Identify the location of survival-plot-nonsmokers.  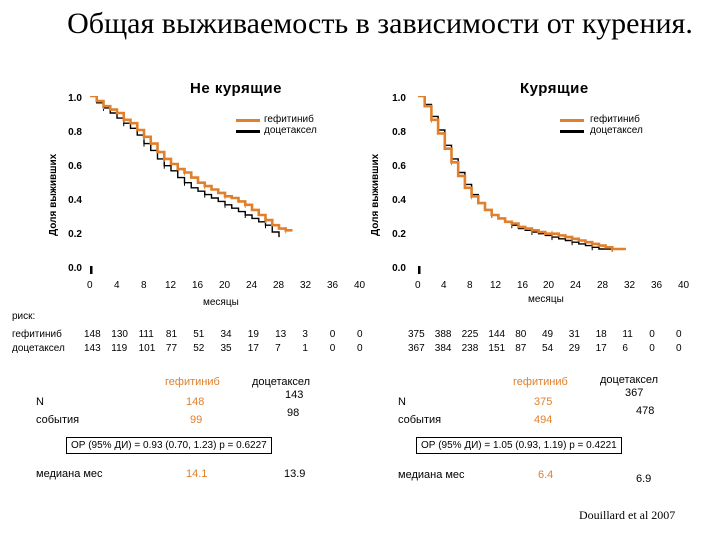
(191, 185).